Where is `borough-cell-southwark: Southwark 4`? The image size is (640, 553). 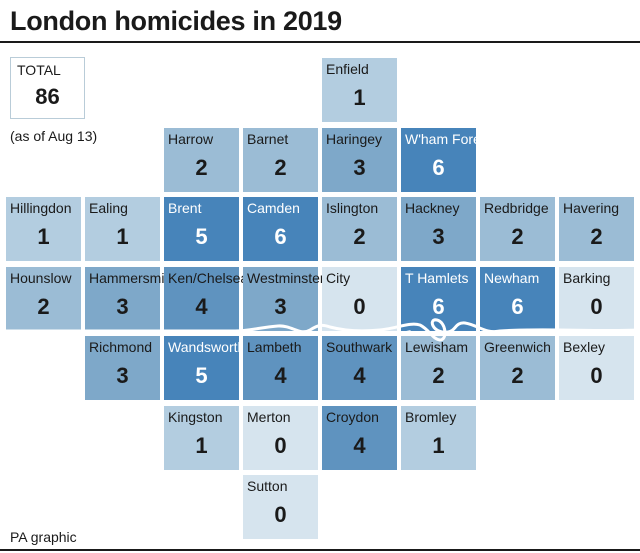 borough-cell-southwark: Southwark 4 is located at coordinates (359, 368).